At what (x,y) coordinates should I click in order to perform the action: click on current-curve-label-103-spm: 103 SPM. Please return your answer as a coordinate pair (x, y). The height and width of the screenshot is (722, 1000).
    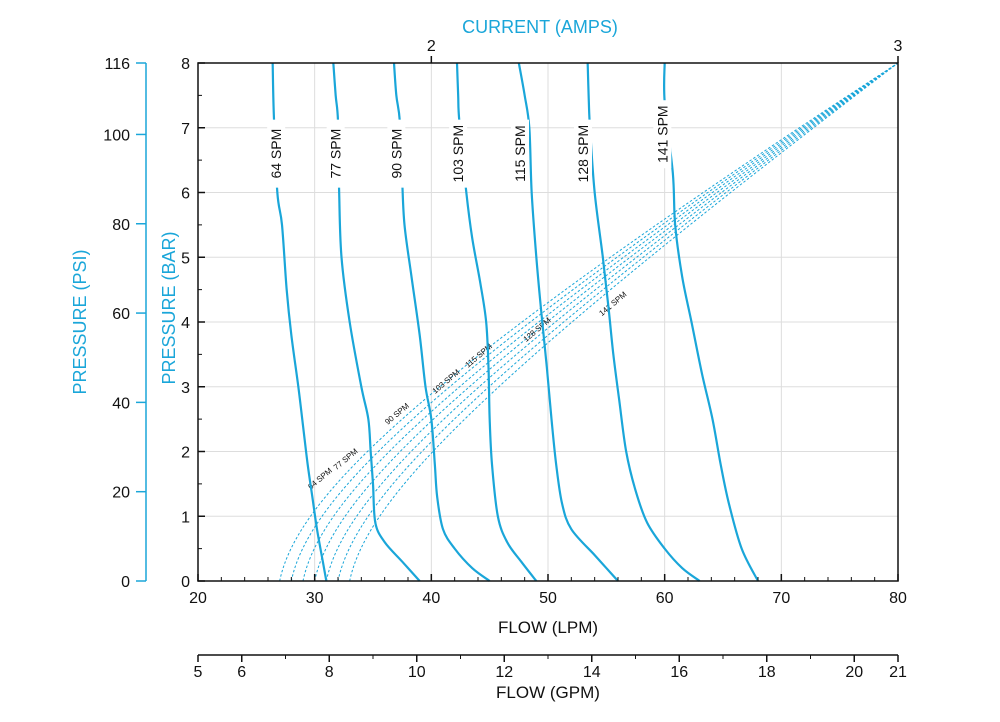
    Looking at the image, I should click on (446, 381).